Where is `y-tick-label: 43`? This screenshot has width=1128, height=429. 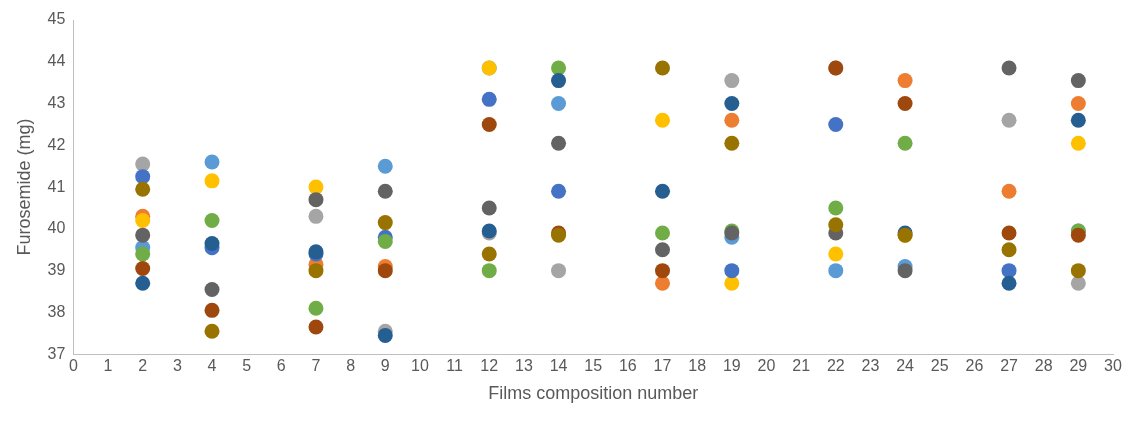
y-tick-label: 43 is located at coordinates (56, 102).